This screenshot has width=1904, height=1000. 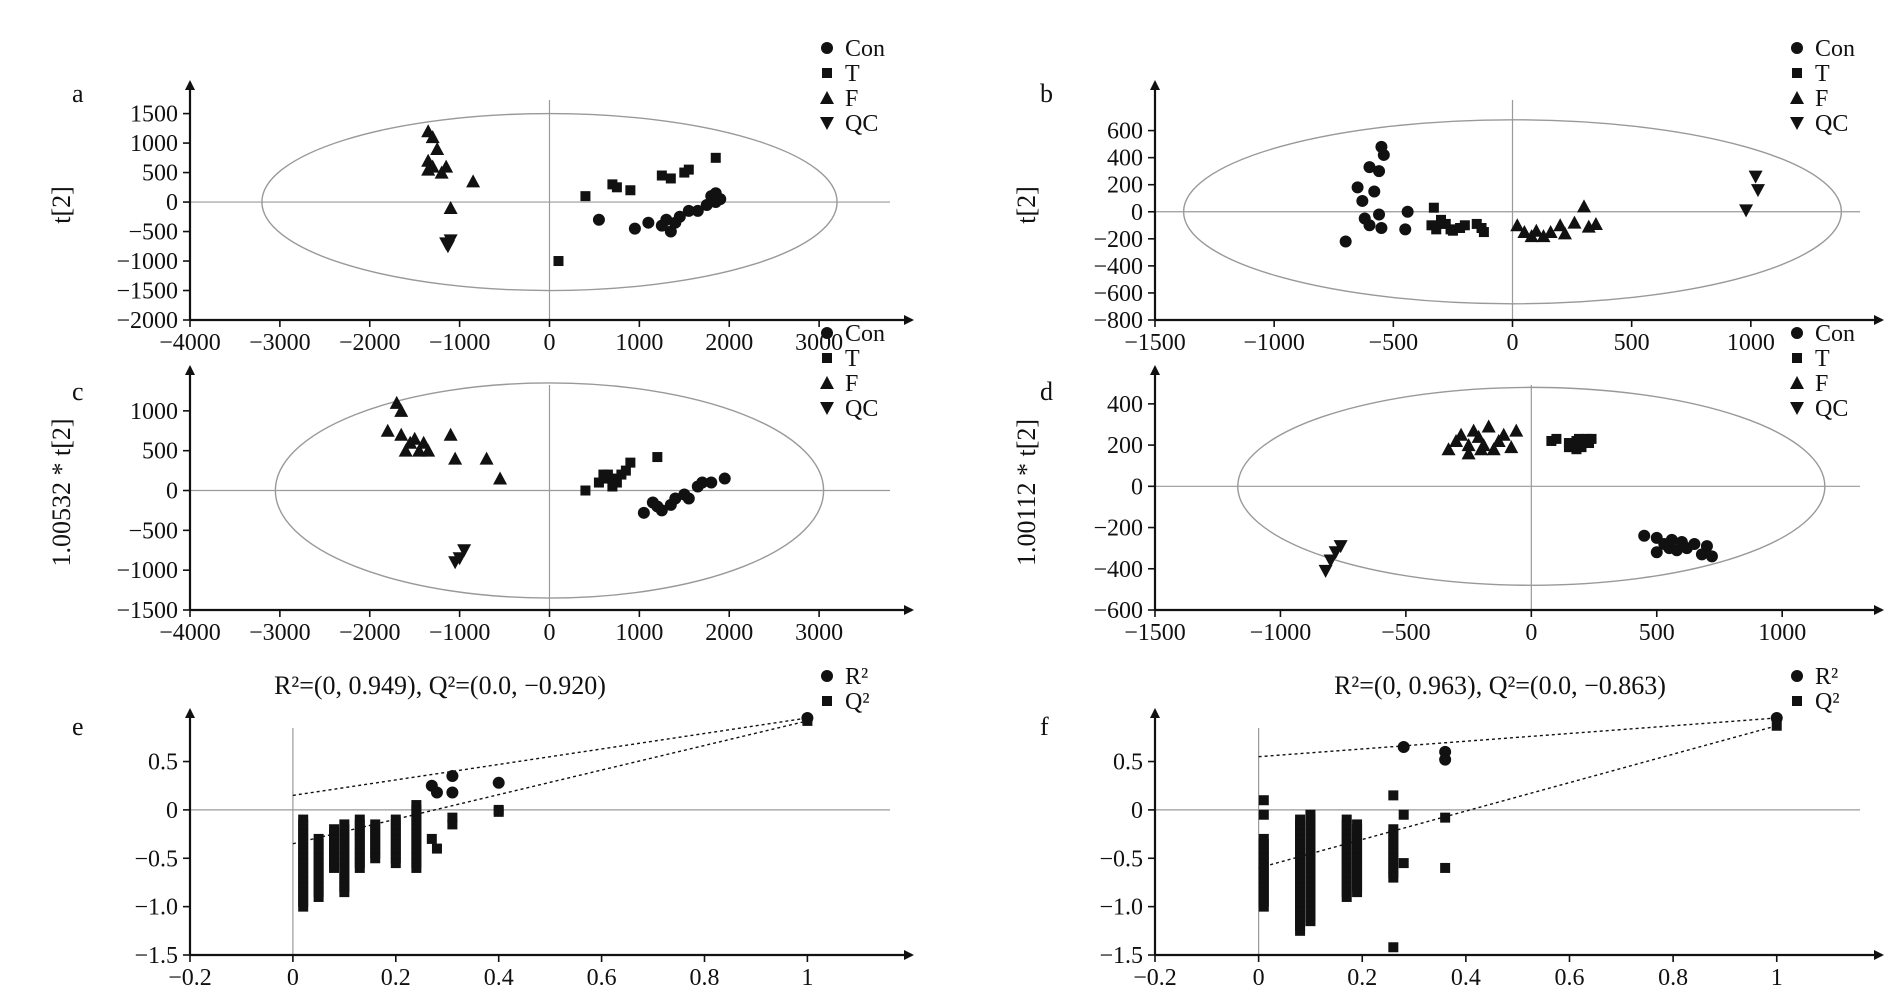 What do you see at coordinates (190, 343) in the screenshot?
I see `x-tick-label: −4000` at bounding box center [190, 343].